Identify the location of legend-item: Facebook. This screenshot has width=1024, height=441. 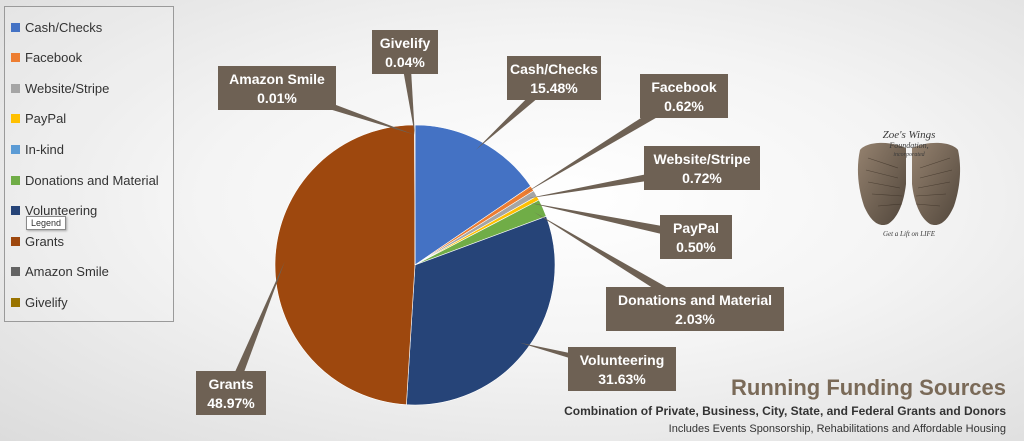
(46, 58).